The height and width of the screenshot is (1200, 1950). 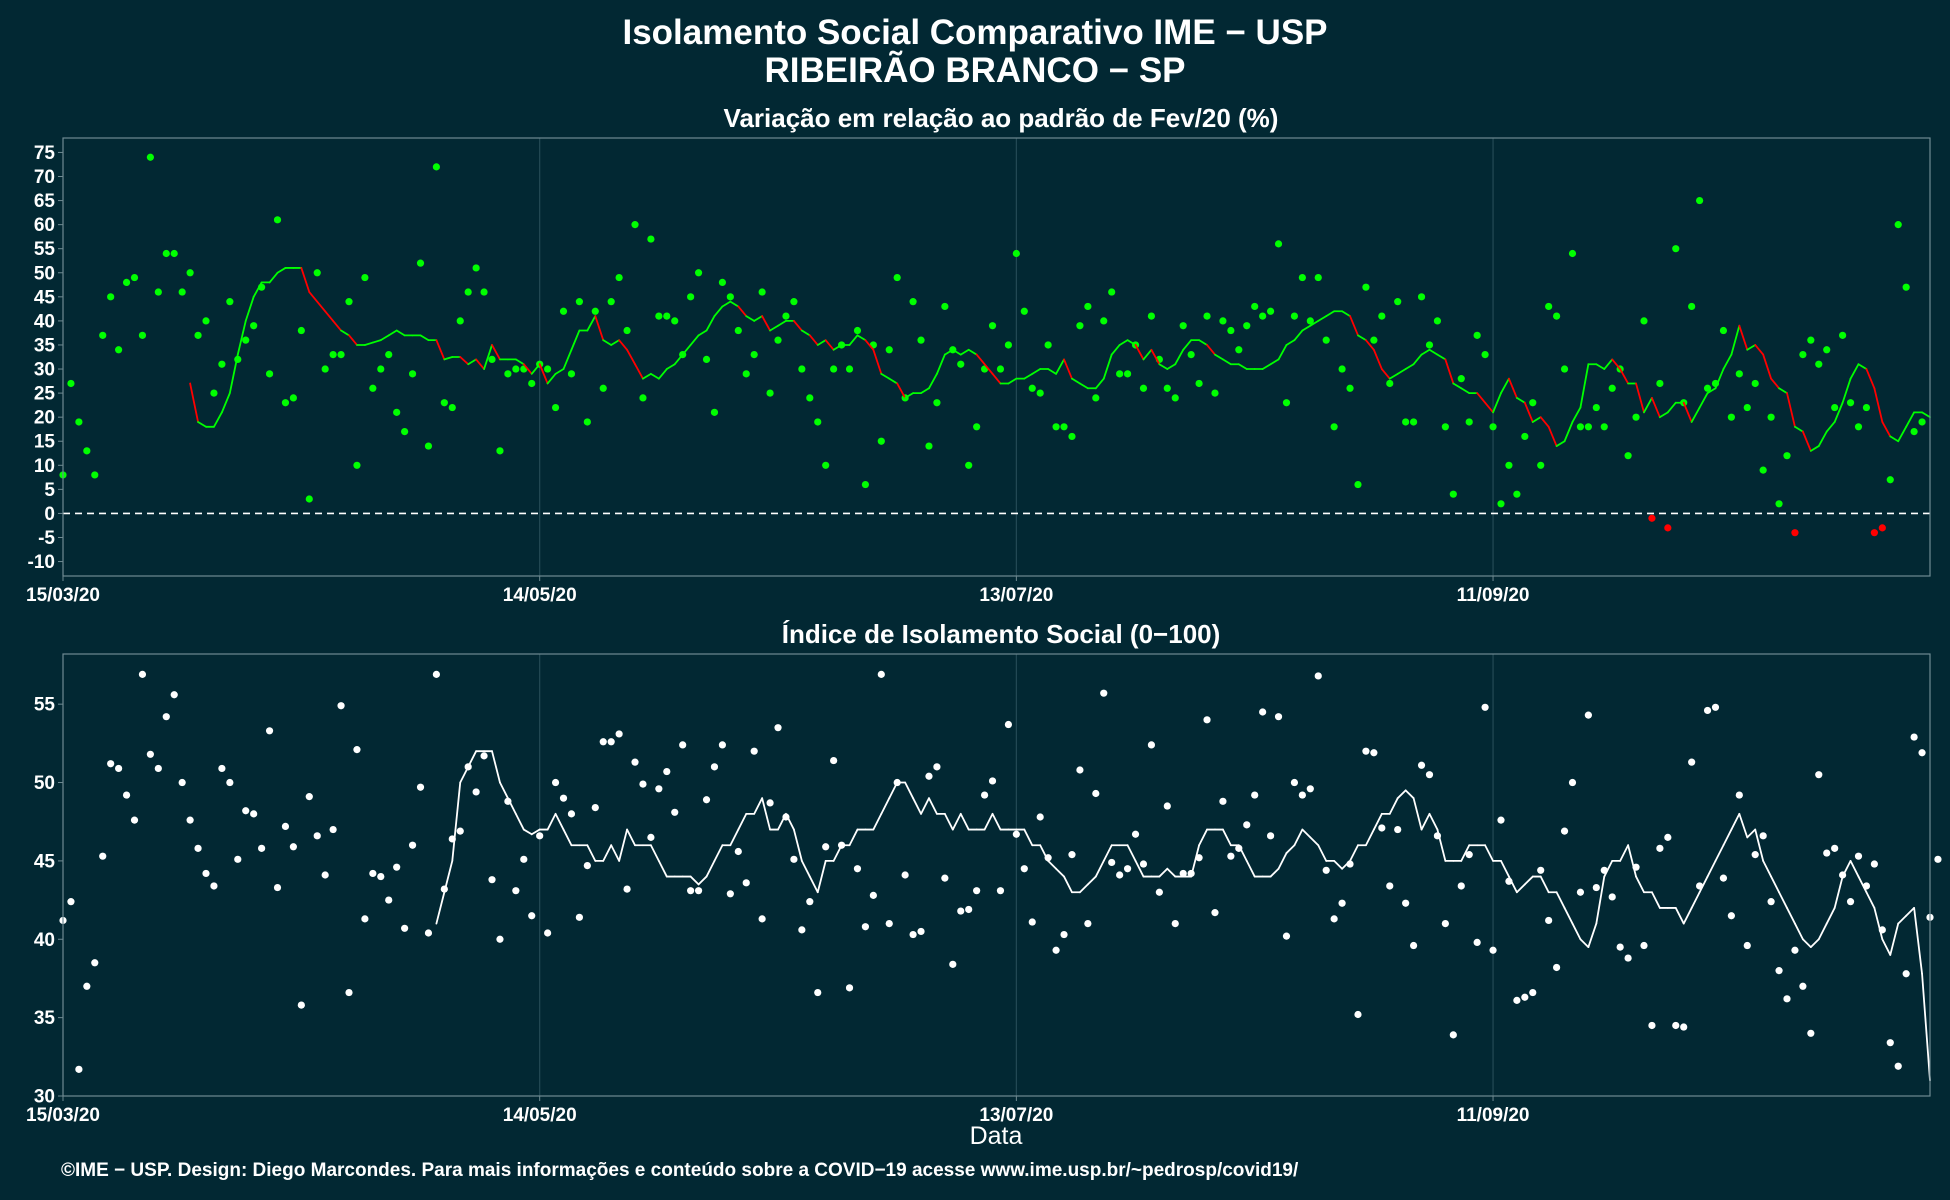 What do you see at coordinates (49, 490) in the screenshot?
I see `y-tick-label: 5` at bounding box center [49, 490].